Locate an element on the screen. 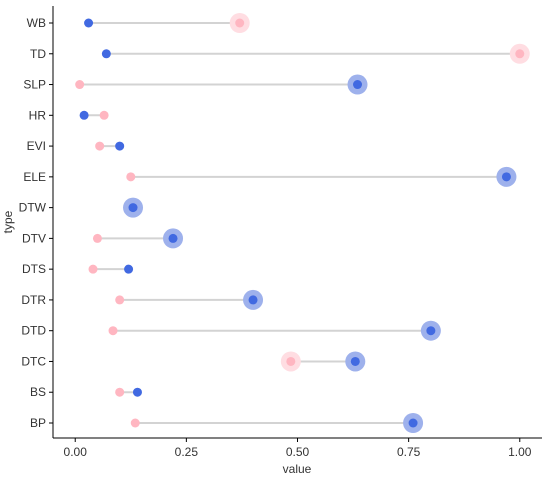 The width and height of the screenshot is (550, 479). blue-point-wb is located at coordinates (89, 23).